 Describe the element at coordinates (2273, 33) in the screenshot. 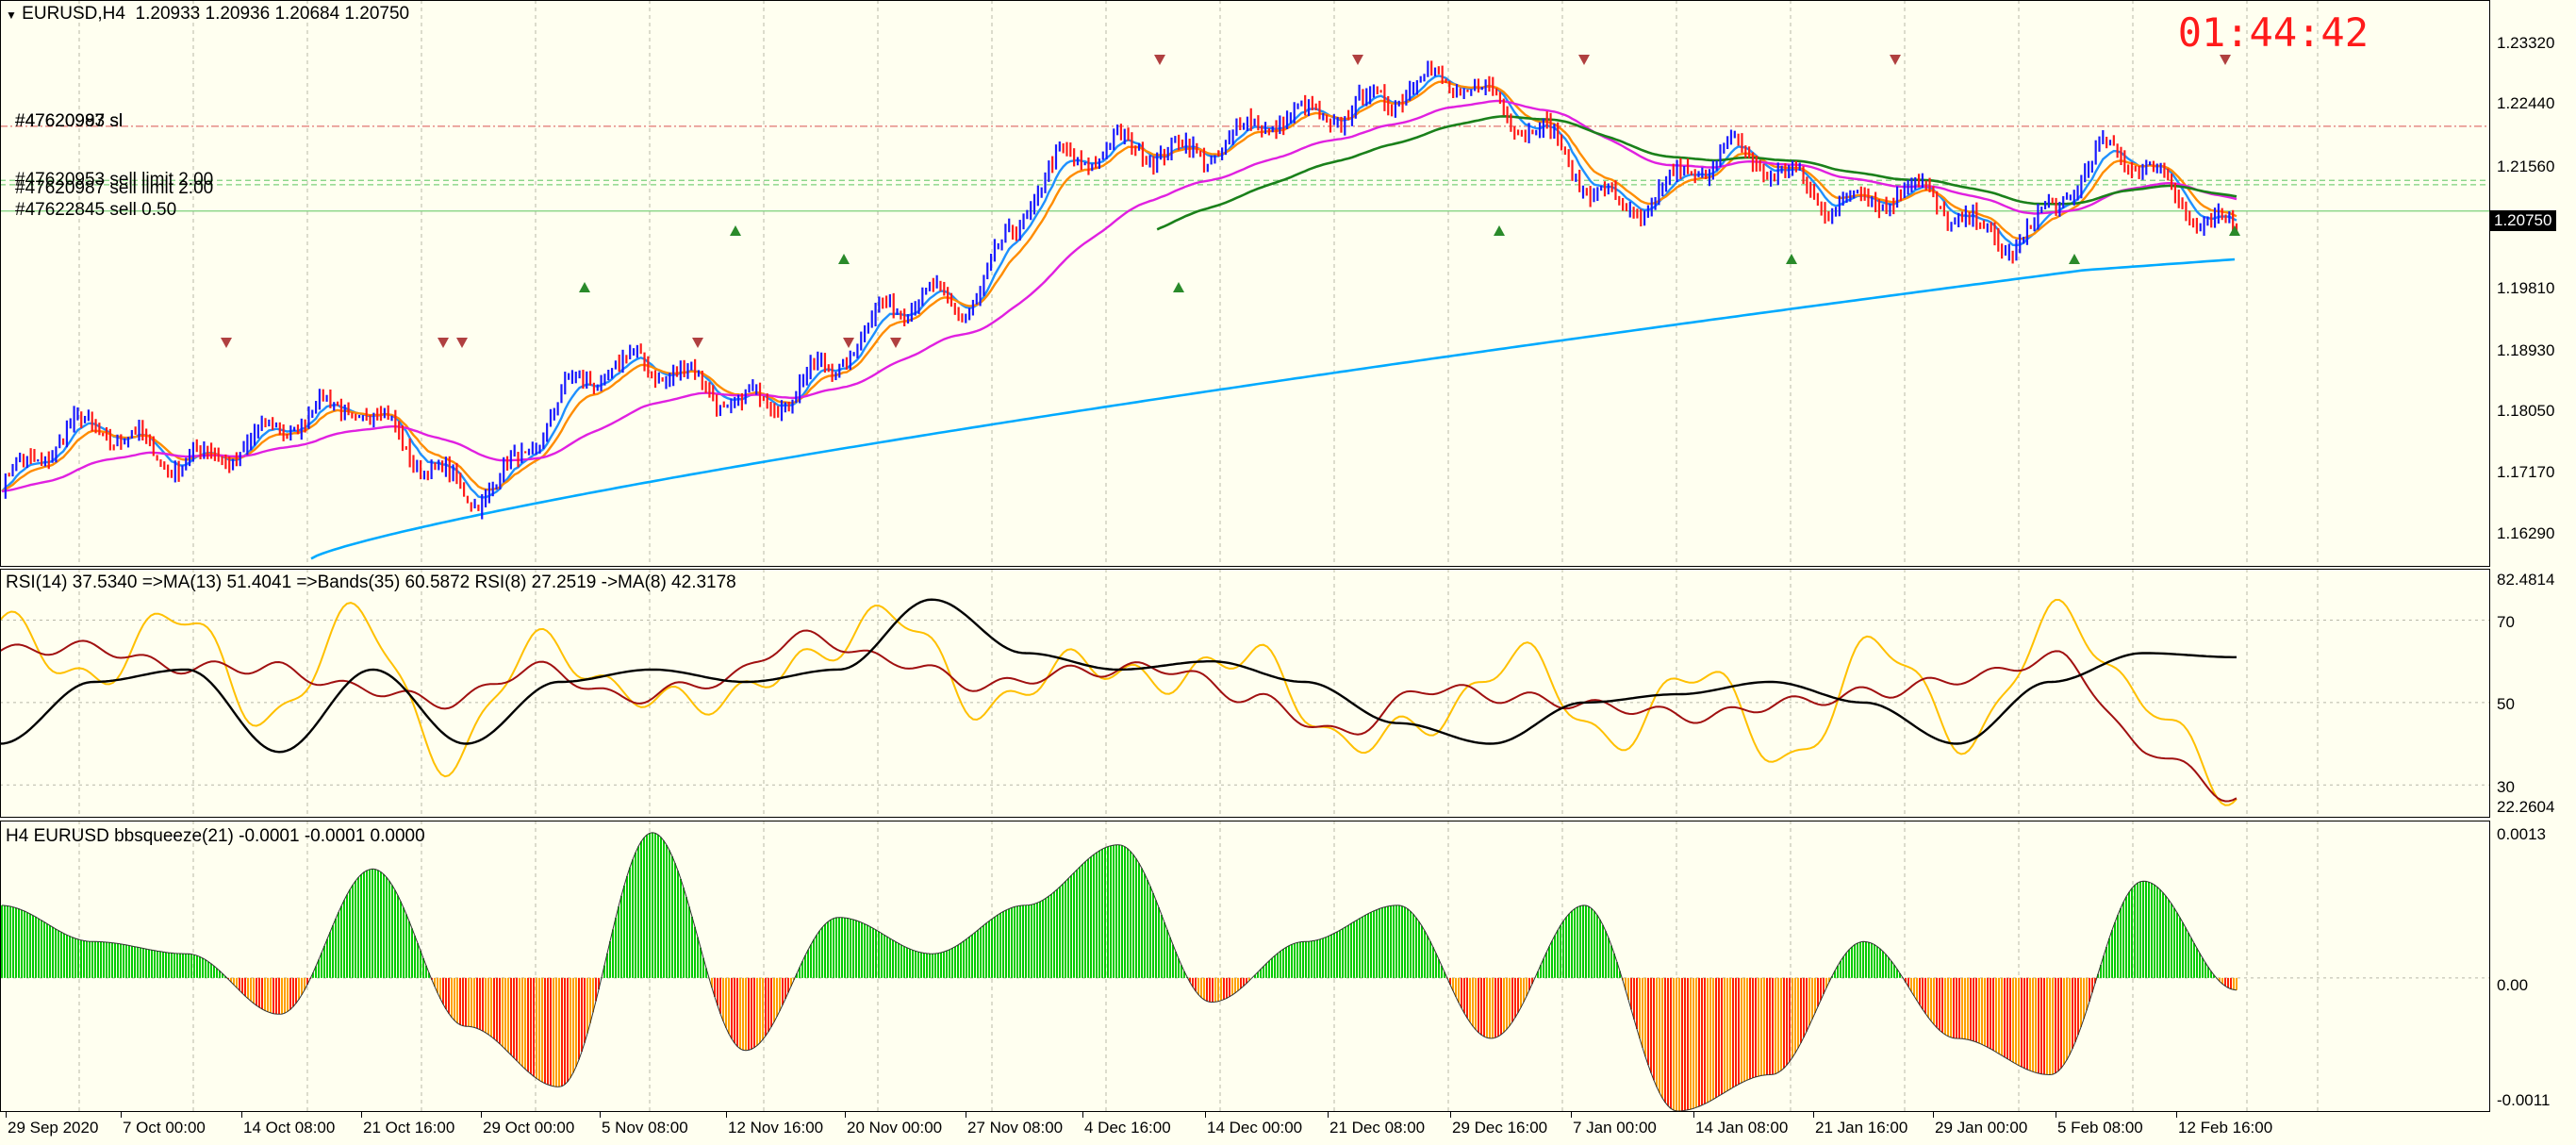

I see `candle-timer: 01:44:42` at that location.